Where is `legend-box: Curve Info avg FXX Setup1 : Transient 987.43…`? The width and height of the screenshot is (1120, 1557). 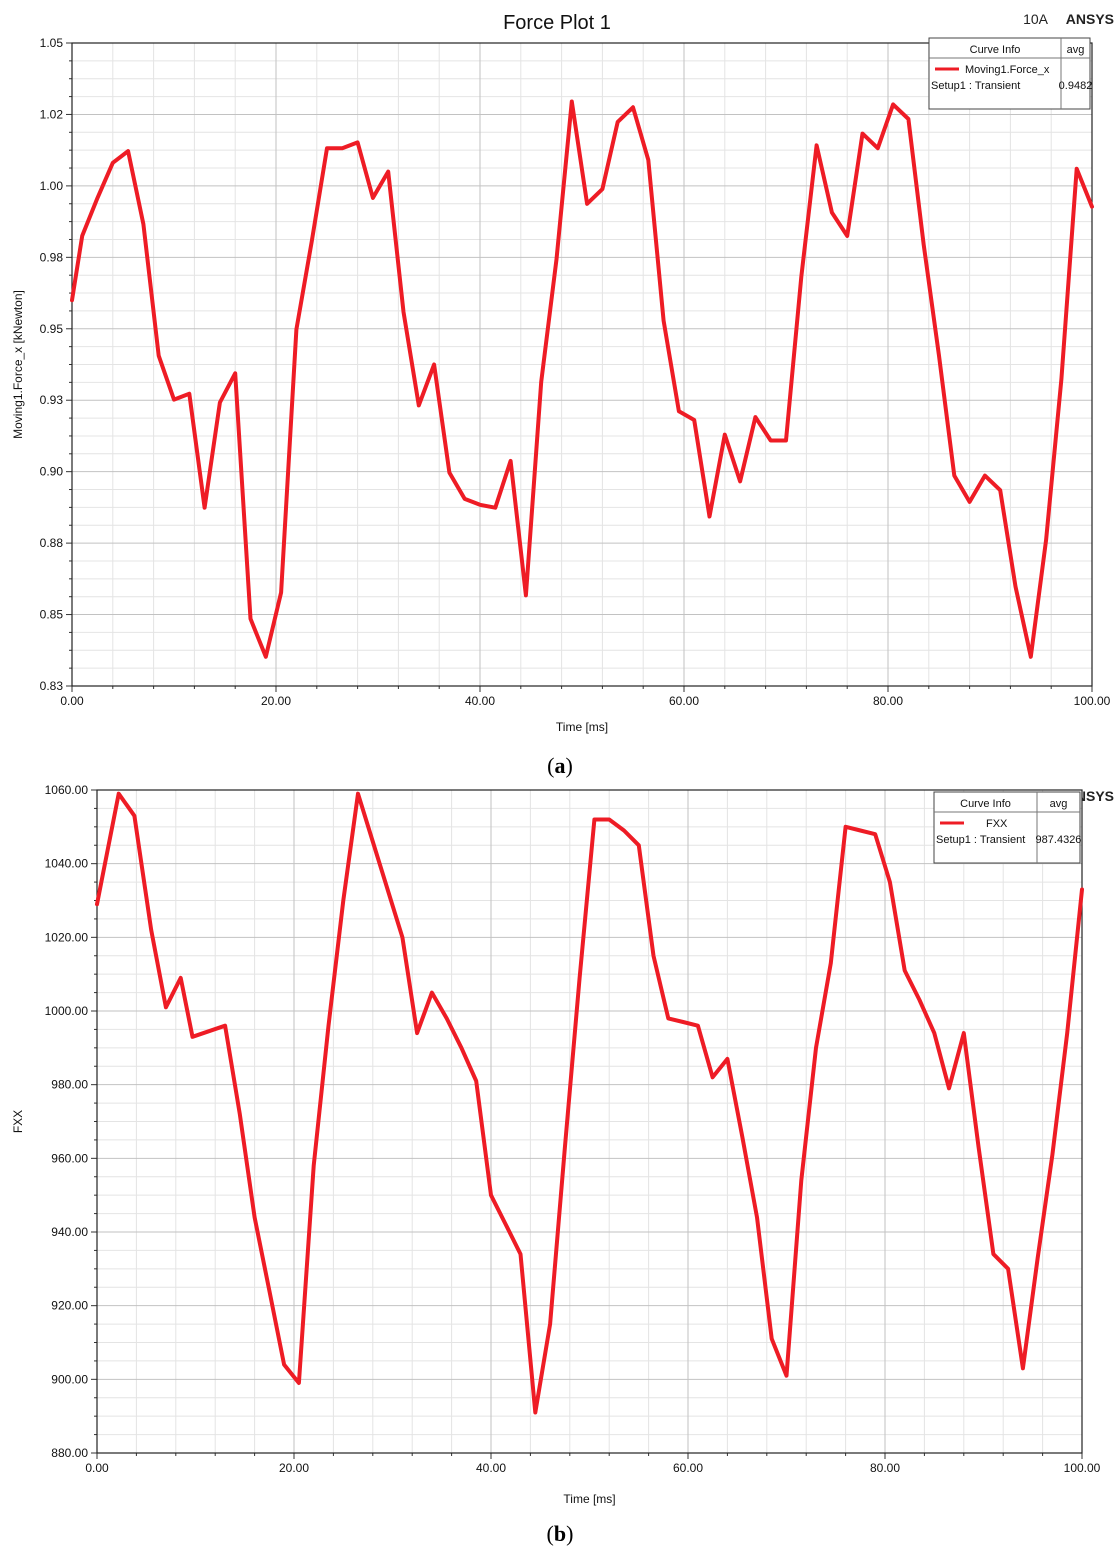
legend-box: Curve Info avg FXX Setup1 : Transient 987.43… is located at coordinates (1007, 827).